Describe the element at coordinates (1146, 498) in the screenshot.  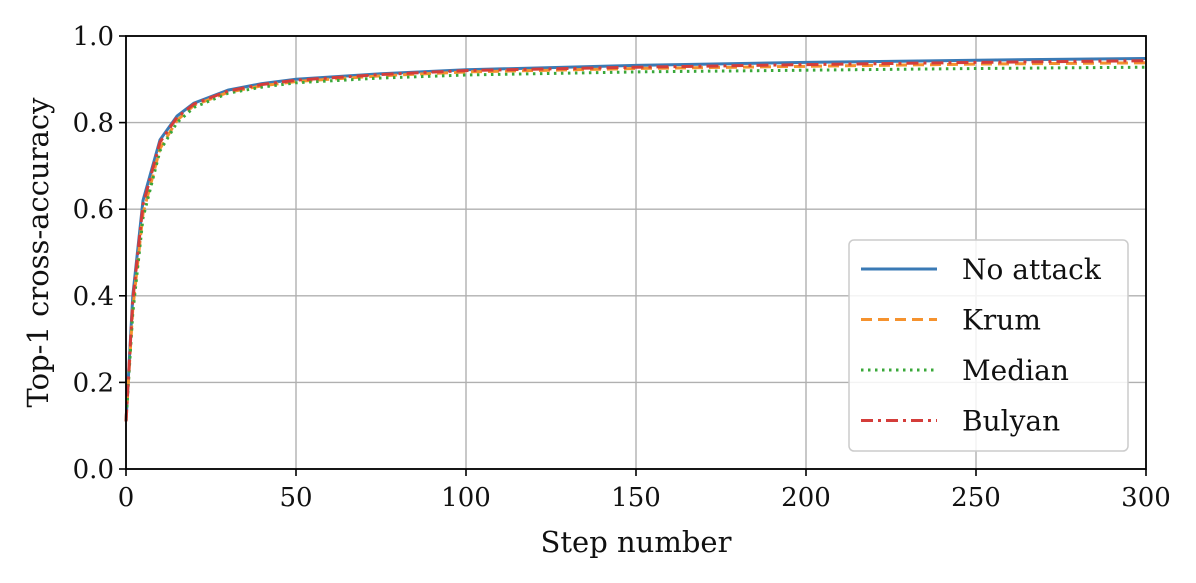
I see `x-tick-label: 300` at that location.